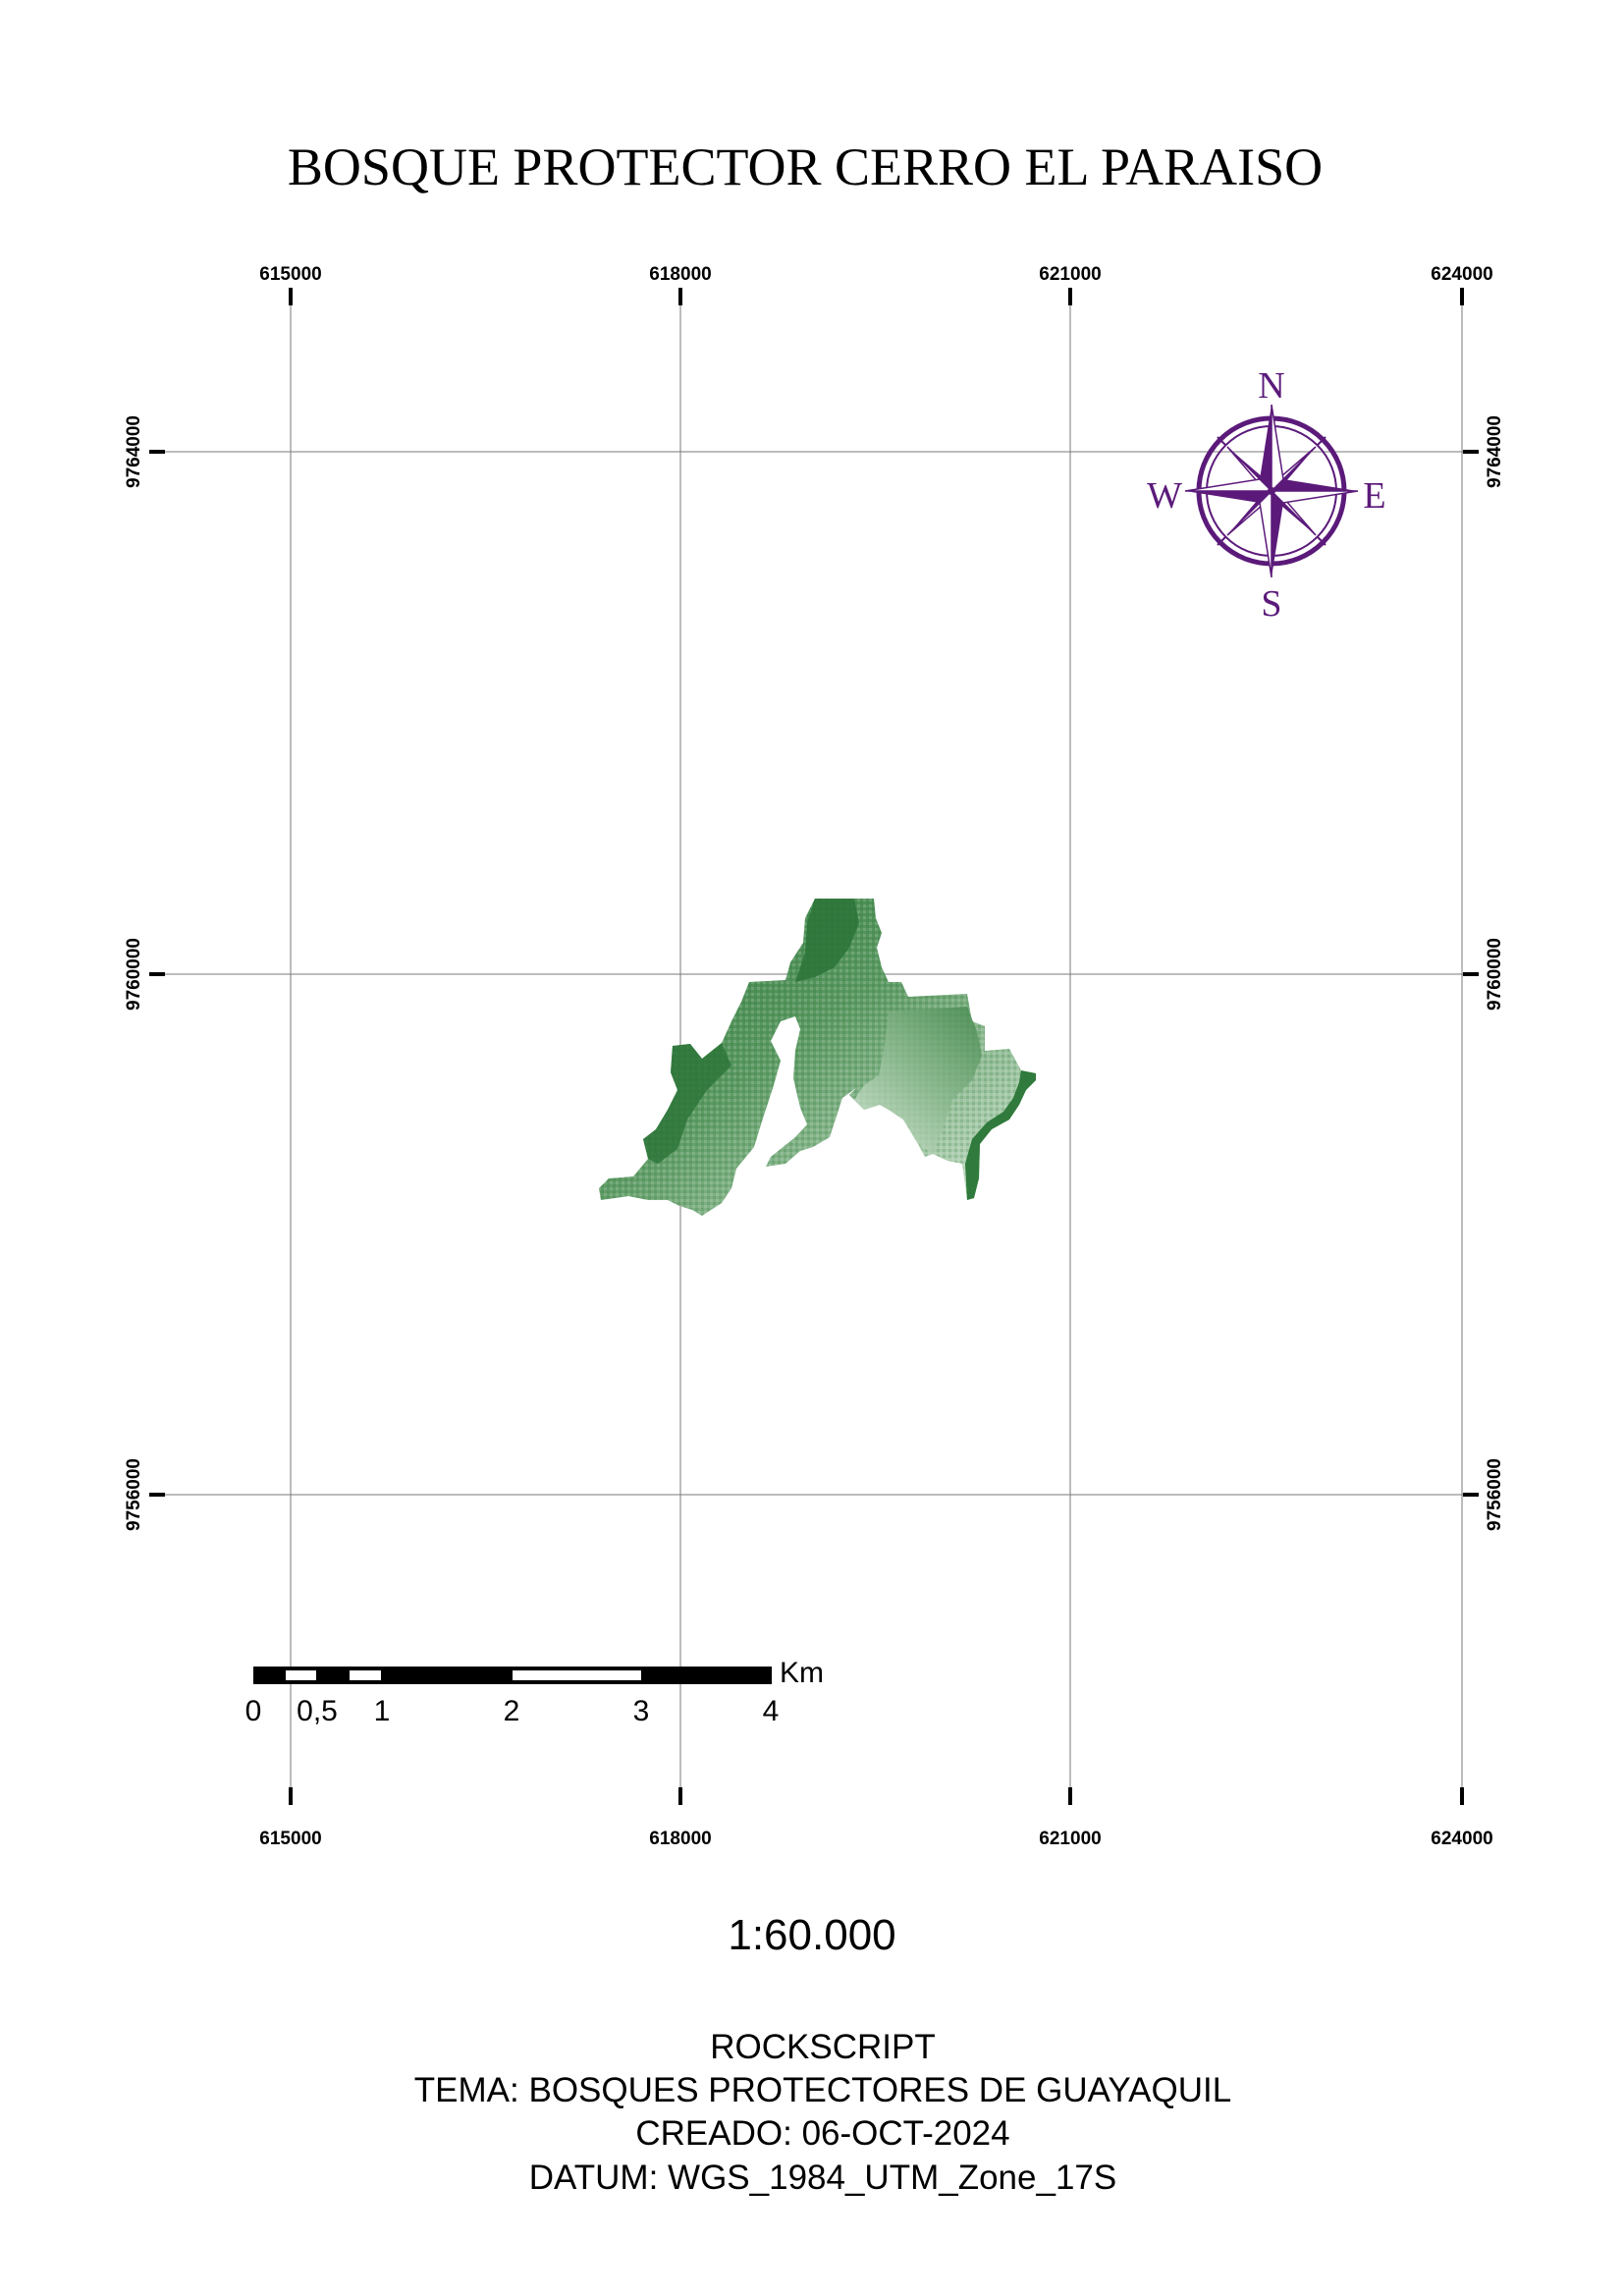 The width and height of the screenshot is (1624, 2296). I want to click on scale-bar, so click(512, 1675).